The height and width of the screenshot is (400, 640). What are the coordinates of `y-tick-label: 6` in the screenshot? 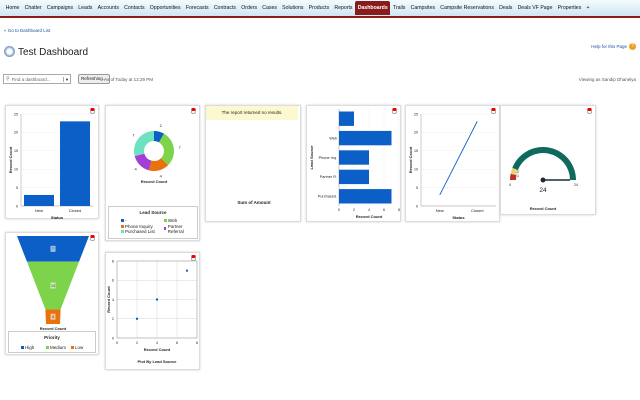 It's located at (113, 281).